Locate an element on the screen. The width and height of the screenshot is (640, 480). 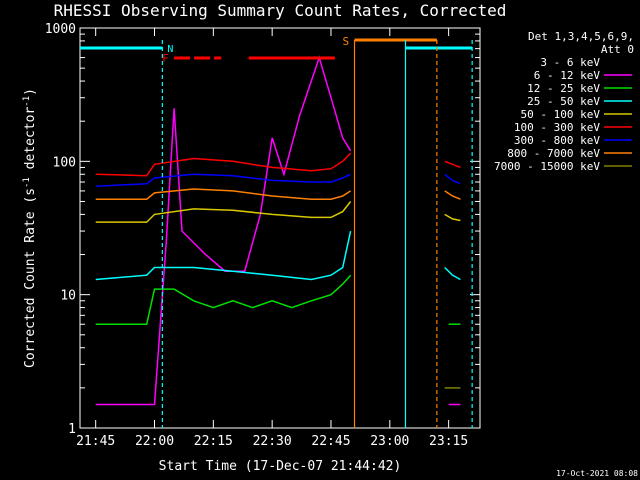
y-axis-label-sup2: -1 is located at coordinates (27, 101).